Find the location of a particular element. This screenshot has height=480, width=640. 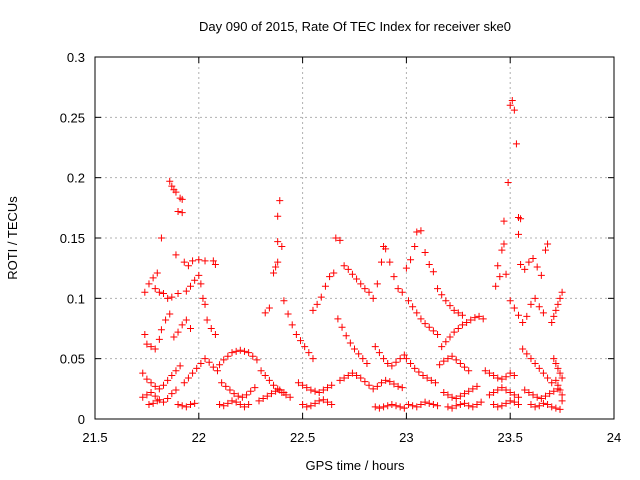

x-tick-label: 24 is located at coordinates (614, 437).